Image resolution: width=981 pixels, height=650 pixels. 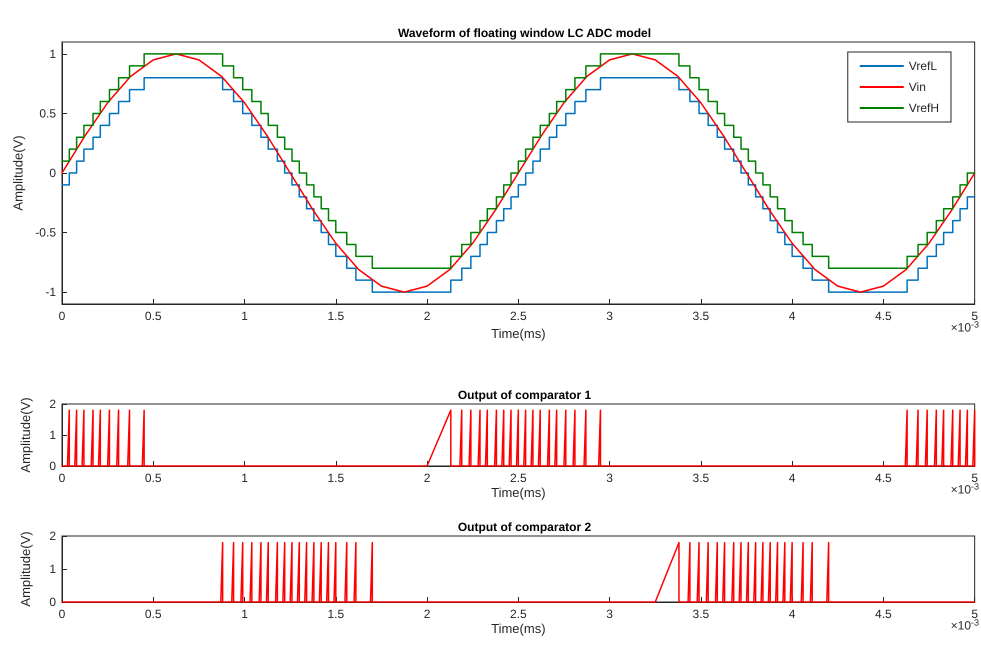 What do you see at coordinates (917, 87) in the screenshot?
I see `legend-label: Vin` at bounding box center [917, 87].